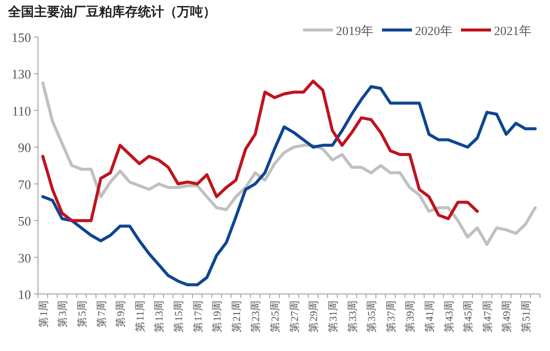 The height and width of the screenshot is (351, 550). Describe the element at coordinates (352, 316) in the screenshot. I see `x-tick-label: 第33周` at that location.